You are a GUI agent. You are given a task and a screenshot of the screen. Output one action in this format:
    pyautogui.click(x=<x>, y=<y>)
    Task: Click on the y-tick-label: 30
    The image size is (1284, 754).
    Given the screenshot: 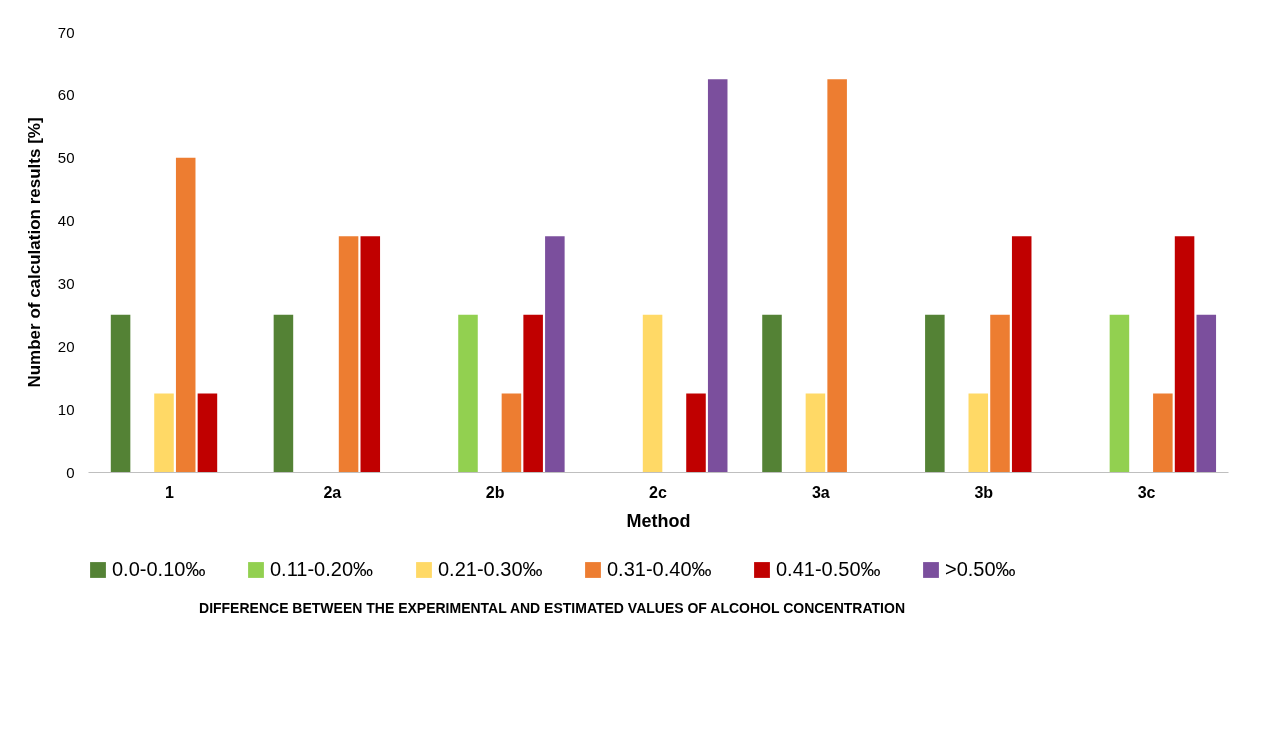 What is the action you would take?
    pyautogui.click(x=66, y=283)
    